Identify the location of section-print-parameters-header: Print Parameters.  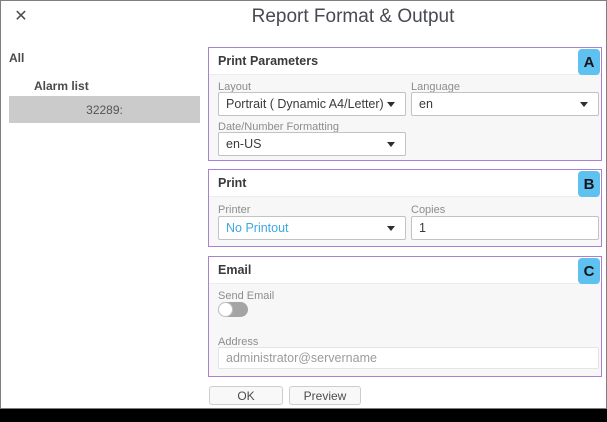
(405, 61).